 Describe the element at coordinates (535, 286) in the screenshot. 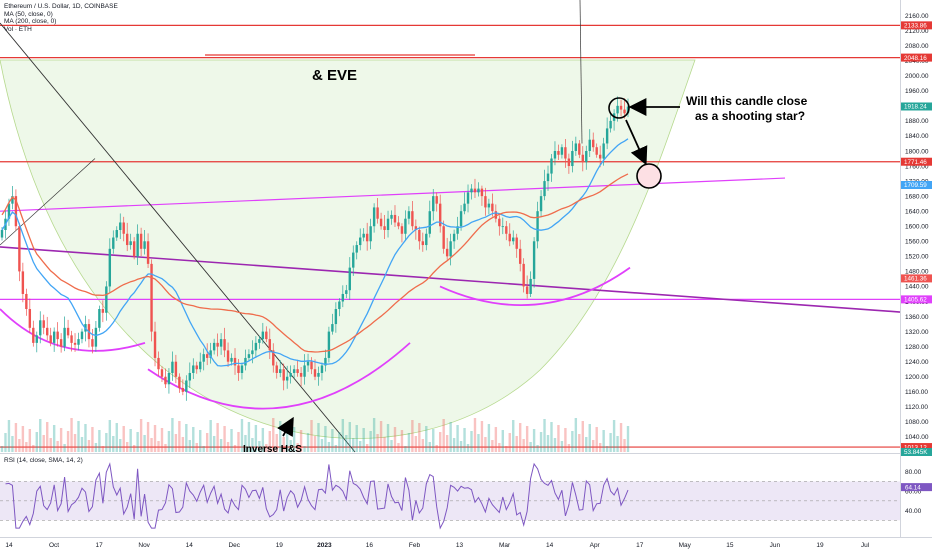

I see `right-shoulder-arc` at that location.